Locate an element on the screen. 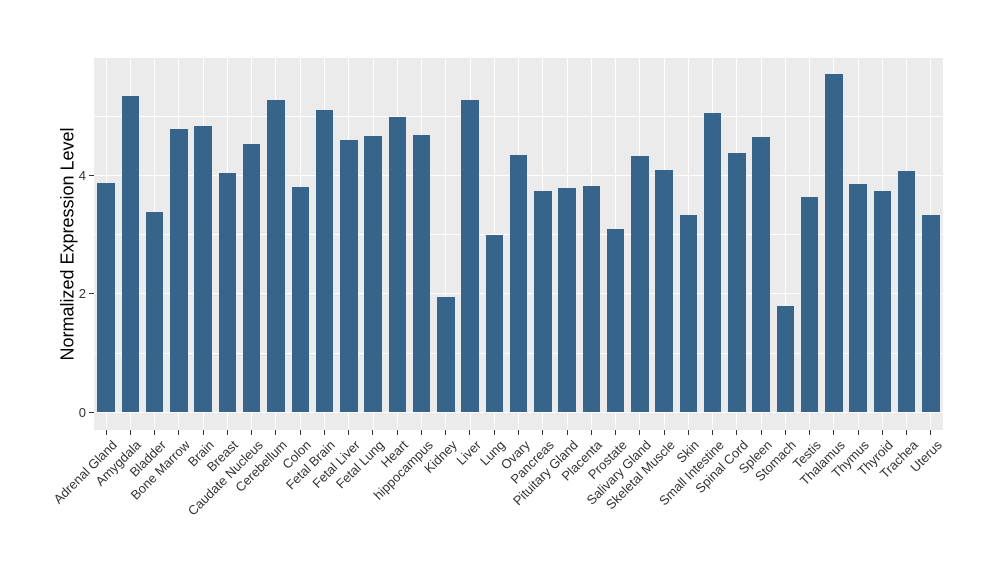  bar-amygdala is located at coordinates (130, 254).